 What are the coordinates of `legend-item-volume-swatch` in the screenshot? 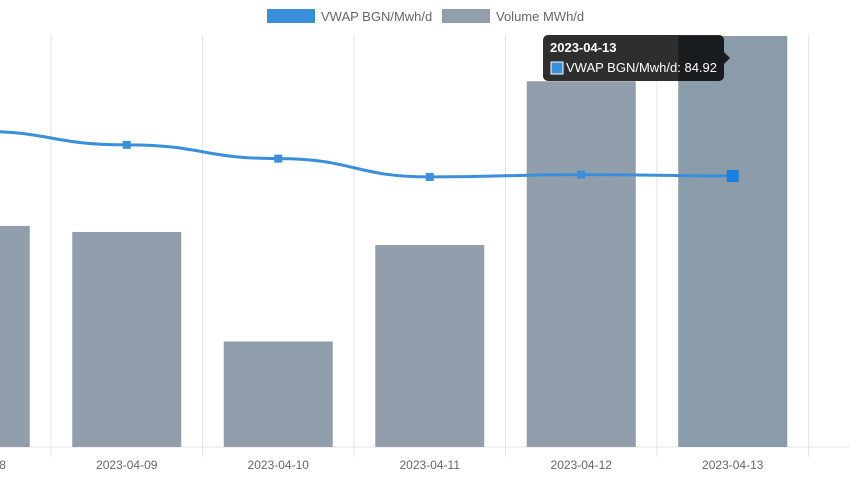 It's located at (466, 16).